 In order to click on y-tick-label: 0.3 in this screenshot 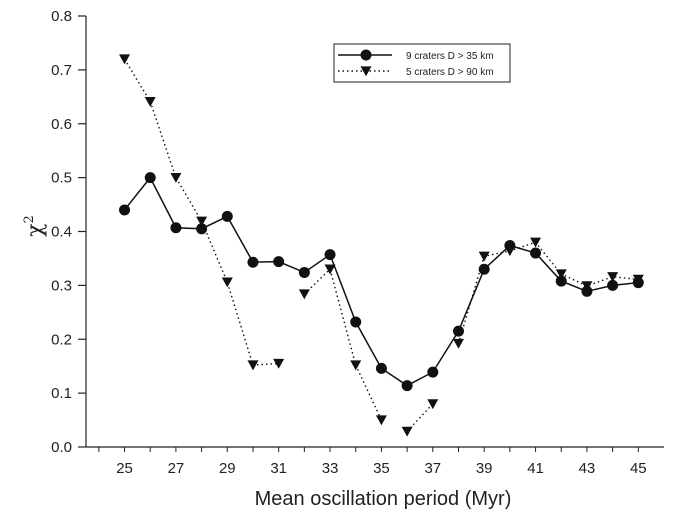, I will do `click(61, 285)`.